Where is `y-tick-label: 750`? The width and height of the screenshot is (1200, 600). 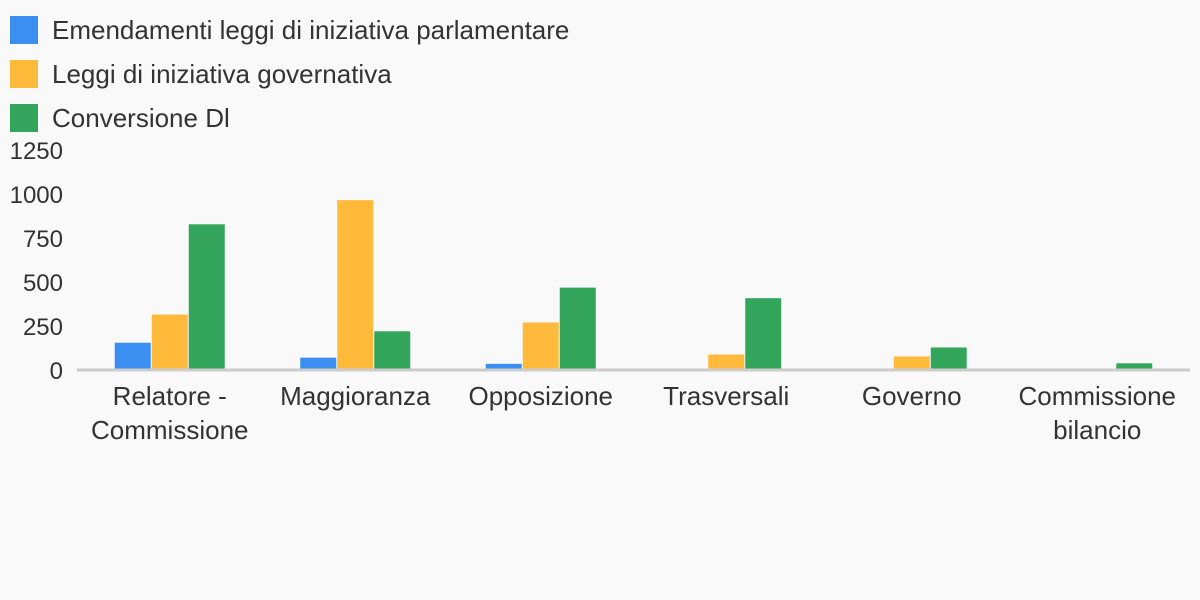 y-tick-label: 750 is located at coordinates (43, 239).